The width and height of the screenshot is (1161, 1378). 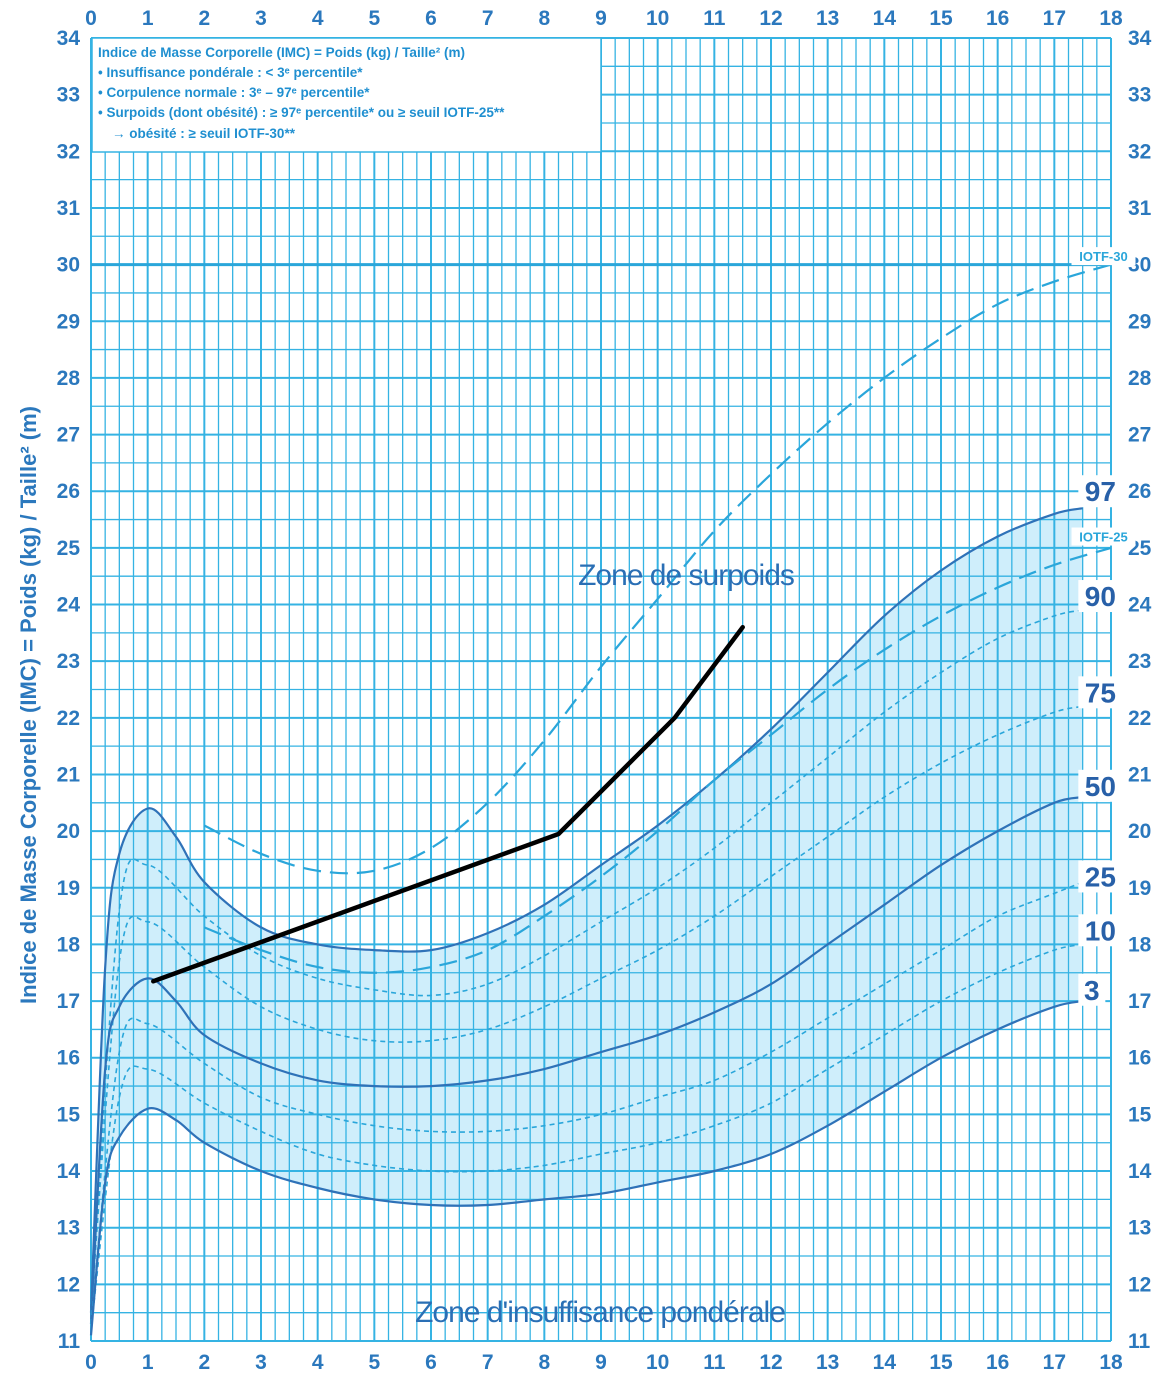 What do you see at coordinates (69, 548) in the screenshot?
I see `y-tick-label-left: 25` at bounding box center [69, 548].